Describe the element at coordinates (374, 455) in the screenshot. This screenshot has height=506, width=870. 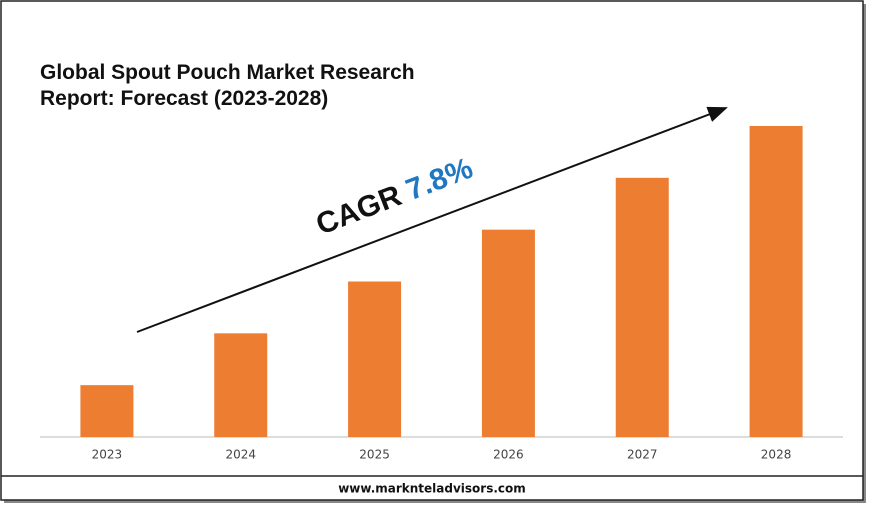
I see `x-tick-label: 2025` at that location.